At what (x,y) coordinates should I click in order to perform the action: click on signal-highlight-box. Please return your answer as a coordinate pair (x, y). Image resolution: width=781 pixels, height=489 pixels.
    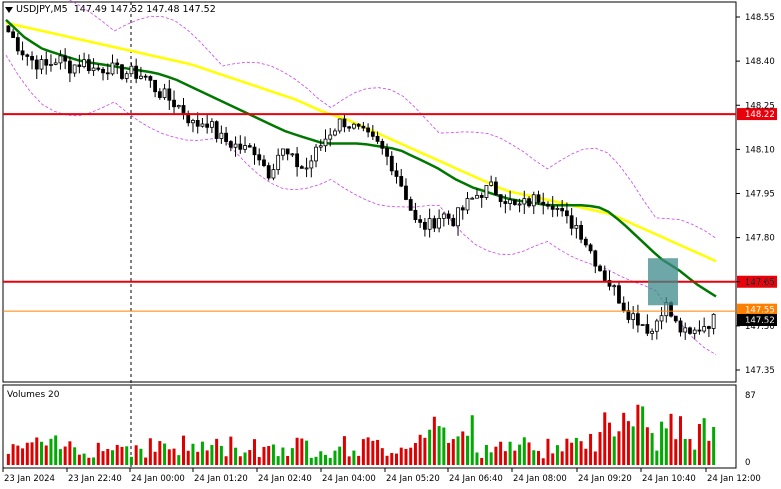
    Looking at the image, I should click on (663, 282).